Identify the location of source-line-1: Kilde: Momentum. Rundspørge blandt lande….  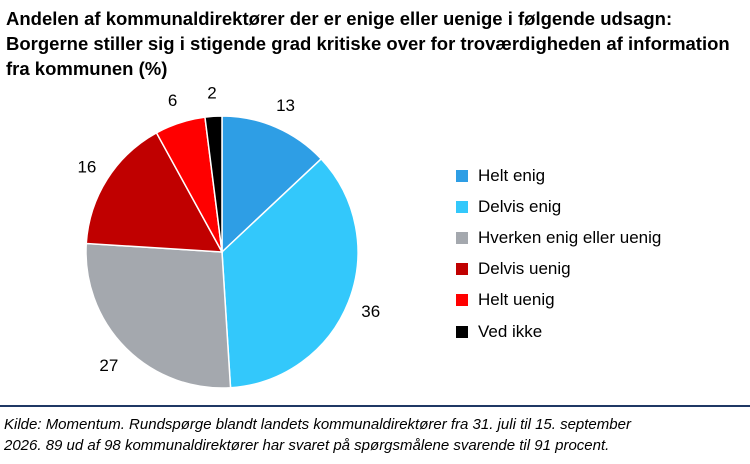
(317, 424).